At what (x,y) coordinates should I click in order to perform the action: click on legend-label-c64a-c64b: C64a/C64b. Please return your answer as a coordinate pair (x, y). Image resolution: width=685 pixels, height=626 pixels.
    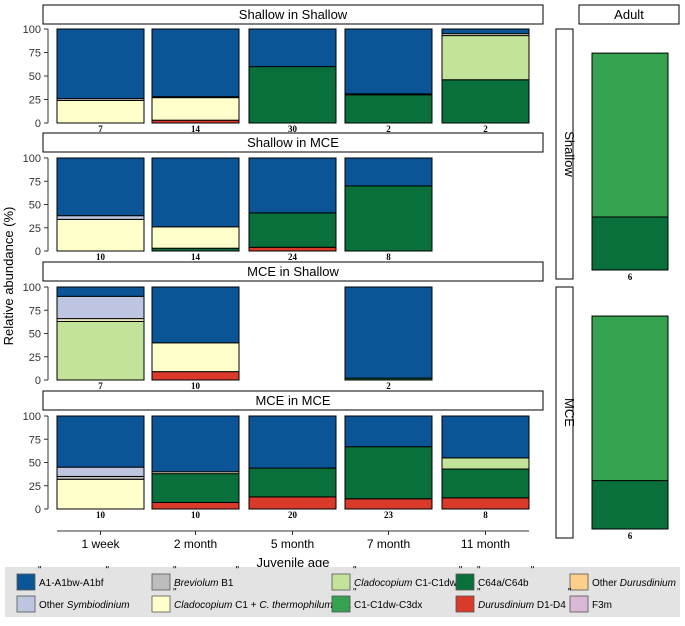
    Looking at the image, I should click on (503, 583).